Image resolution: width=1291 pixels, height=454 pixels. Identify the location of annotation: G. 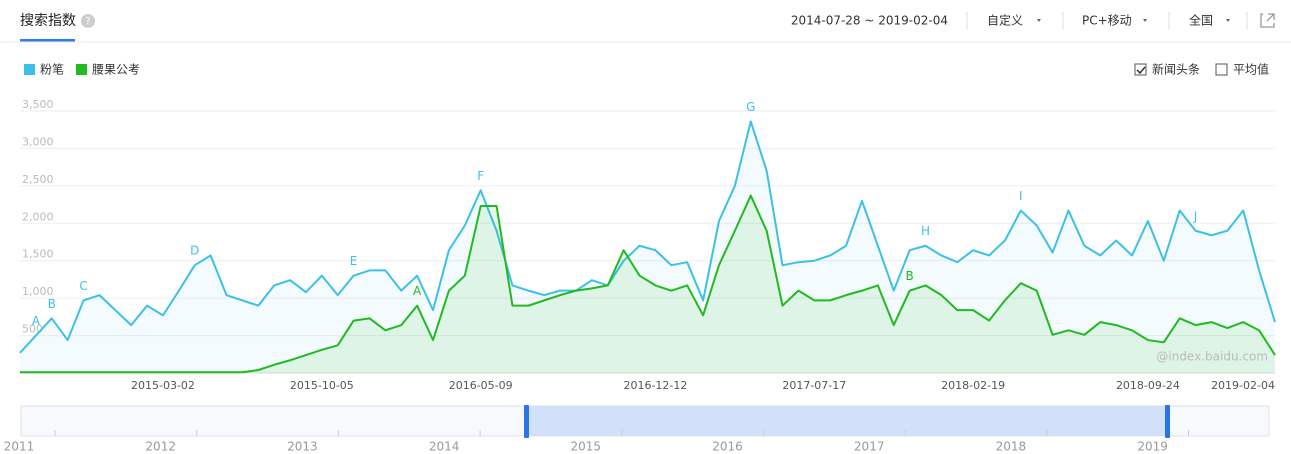
(750, 107).